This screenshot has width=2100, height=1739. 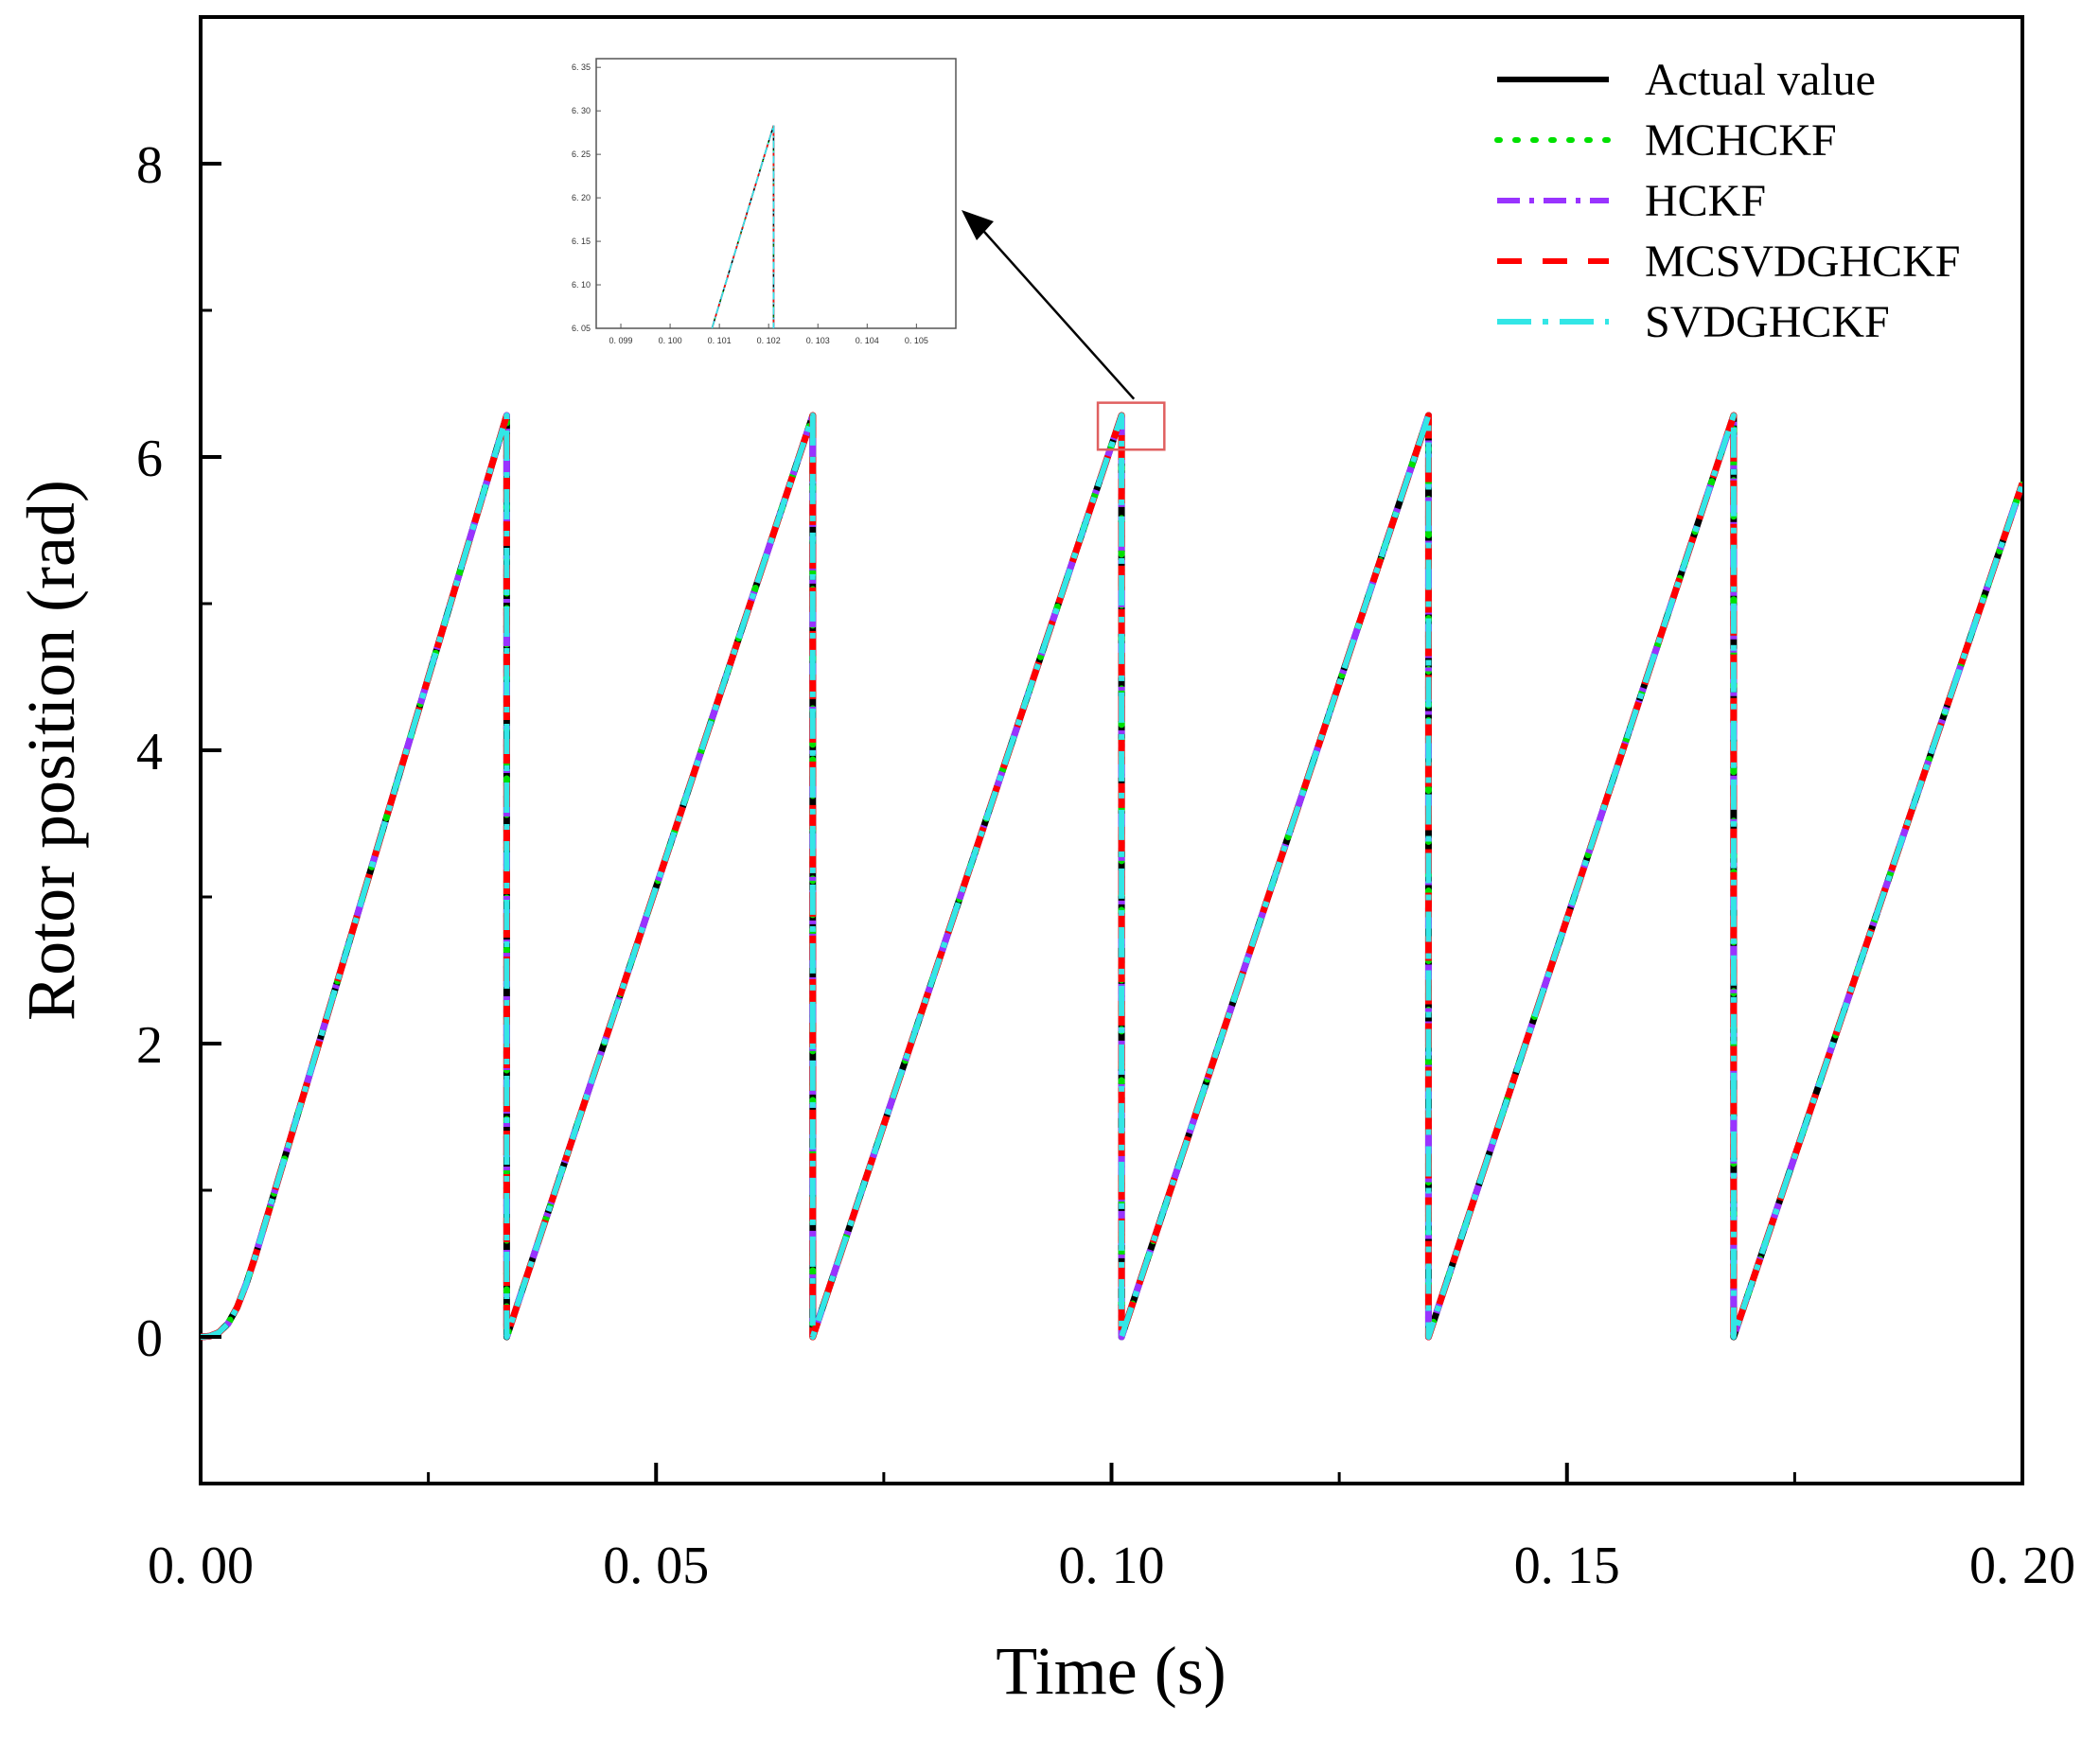 What do you see at coordinates (621, 340) in the screenshot?
I see `inset-x-tick-label: 0. 099` at bounding box center [621, 340].